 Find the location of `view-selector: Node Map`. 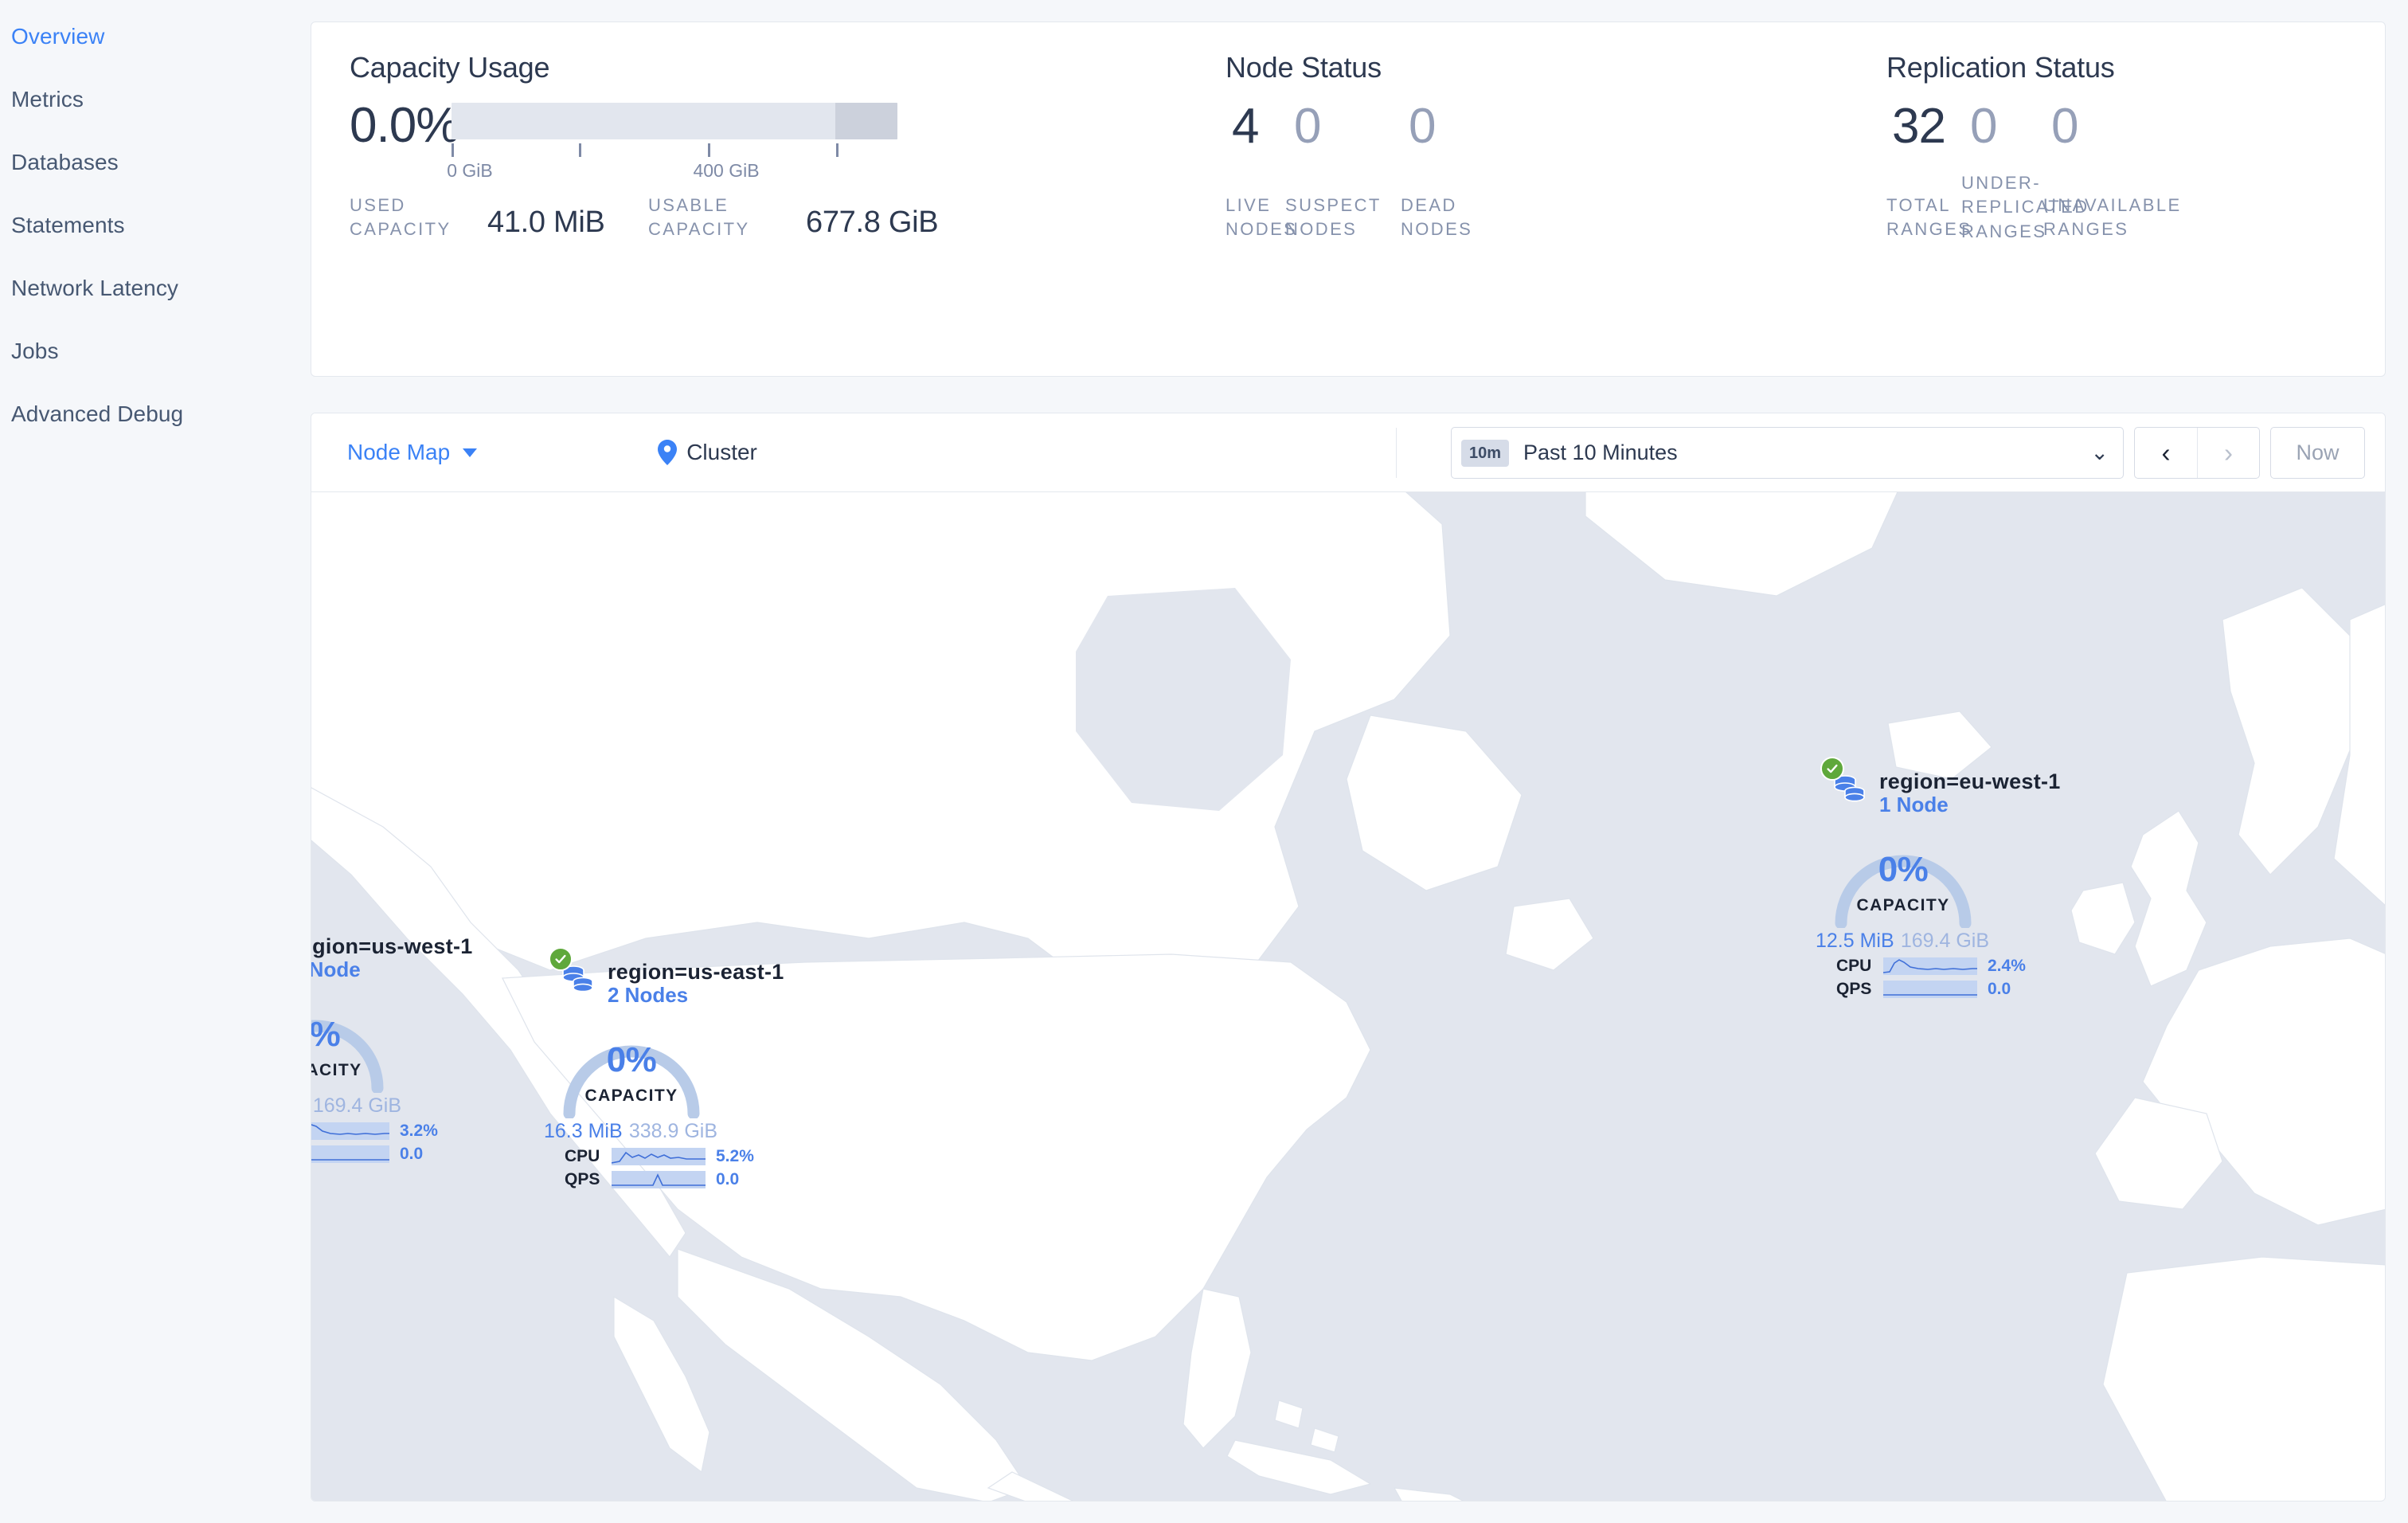

view-selector: Node Map is located at coordinates (412, 452).